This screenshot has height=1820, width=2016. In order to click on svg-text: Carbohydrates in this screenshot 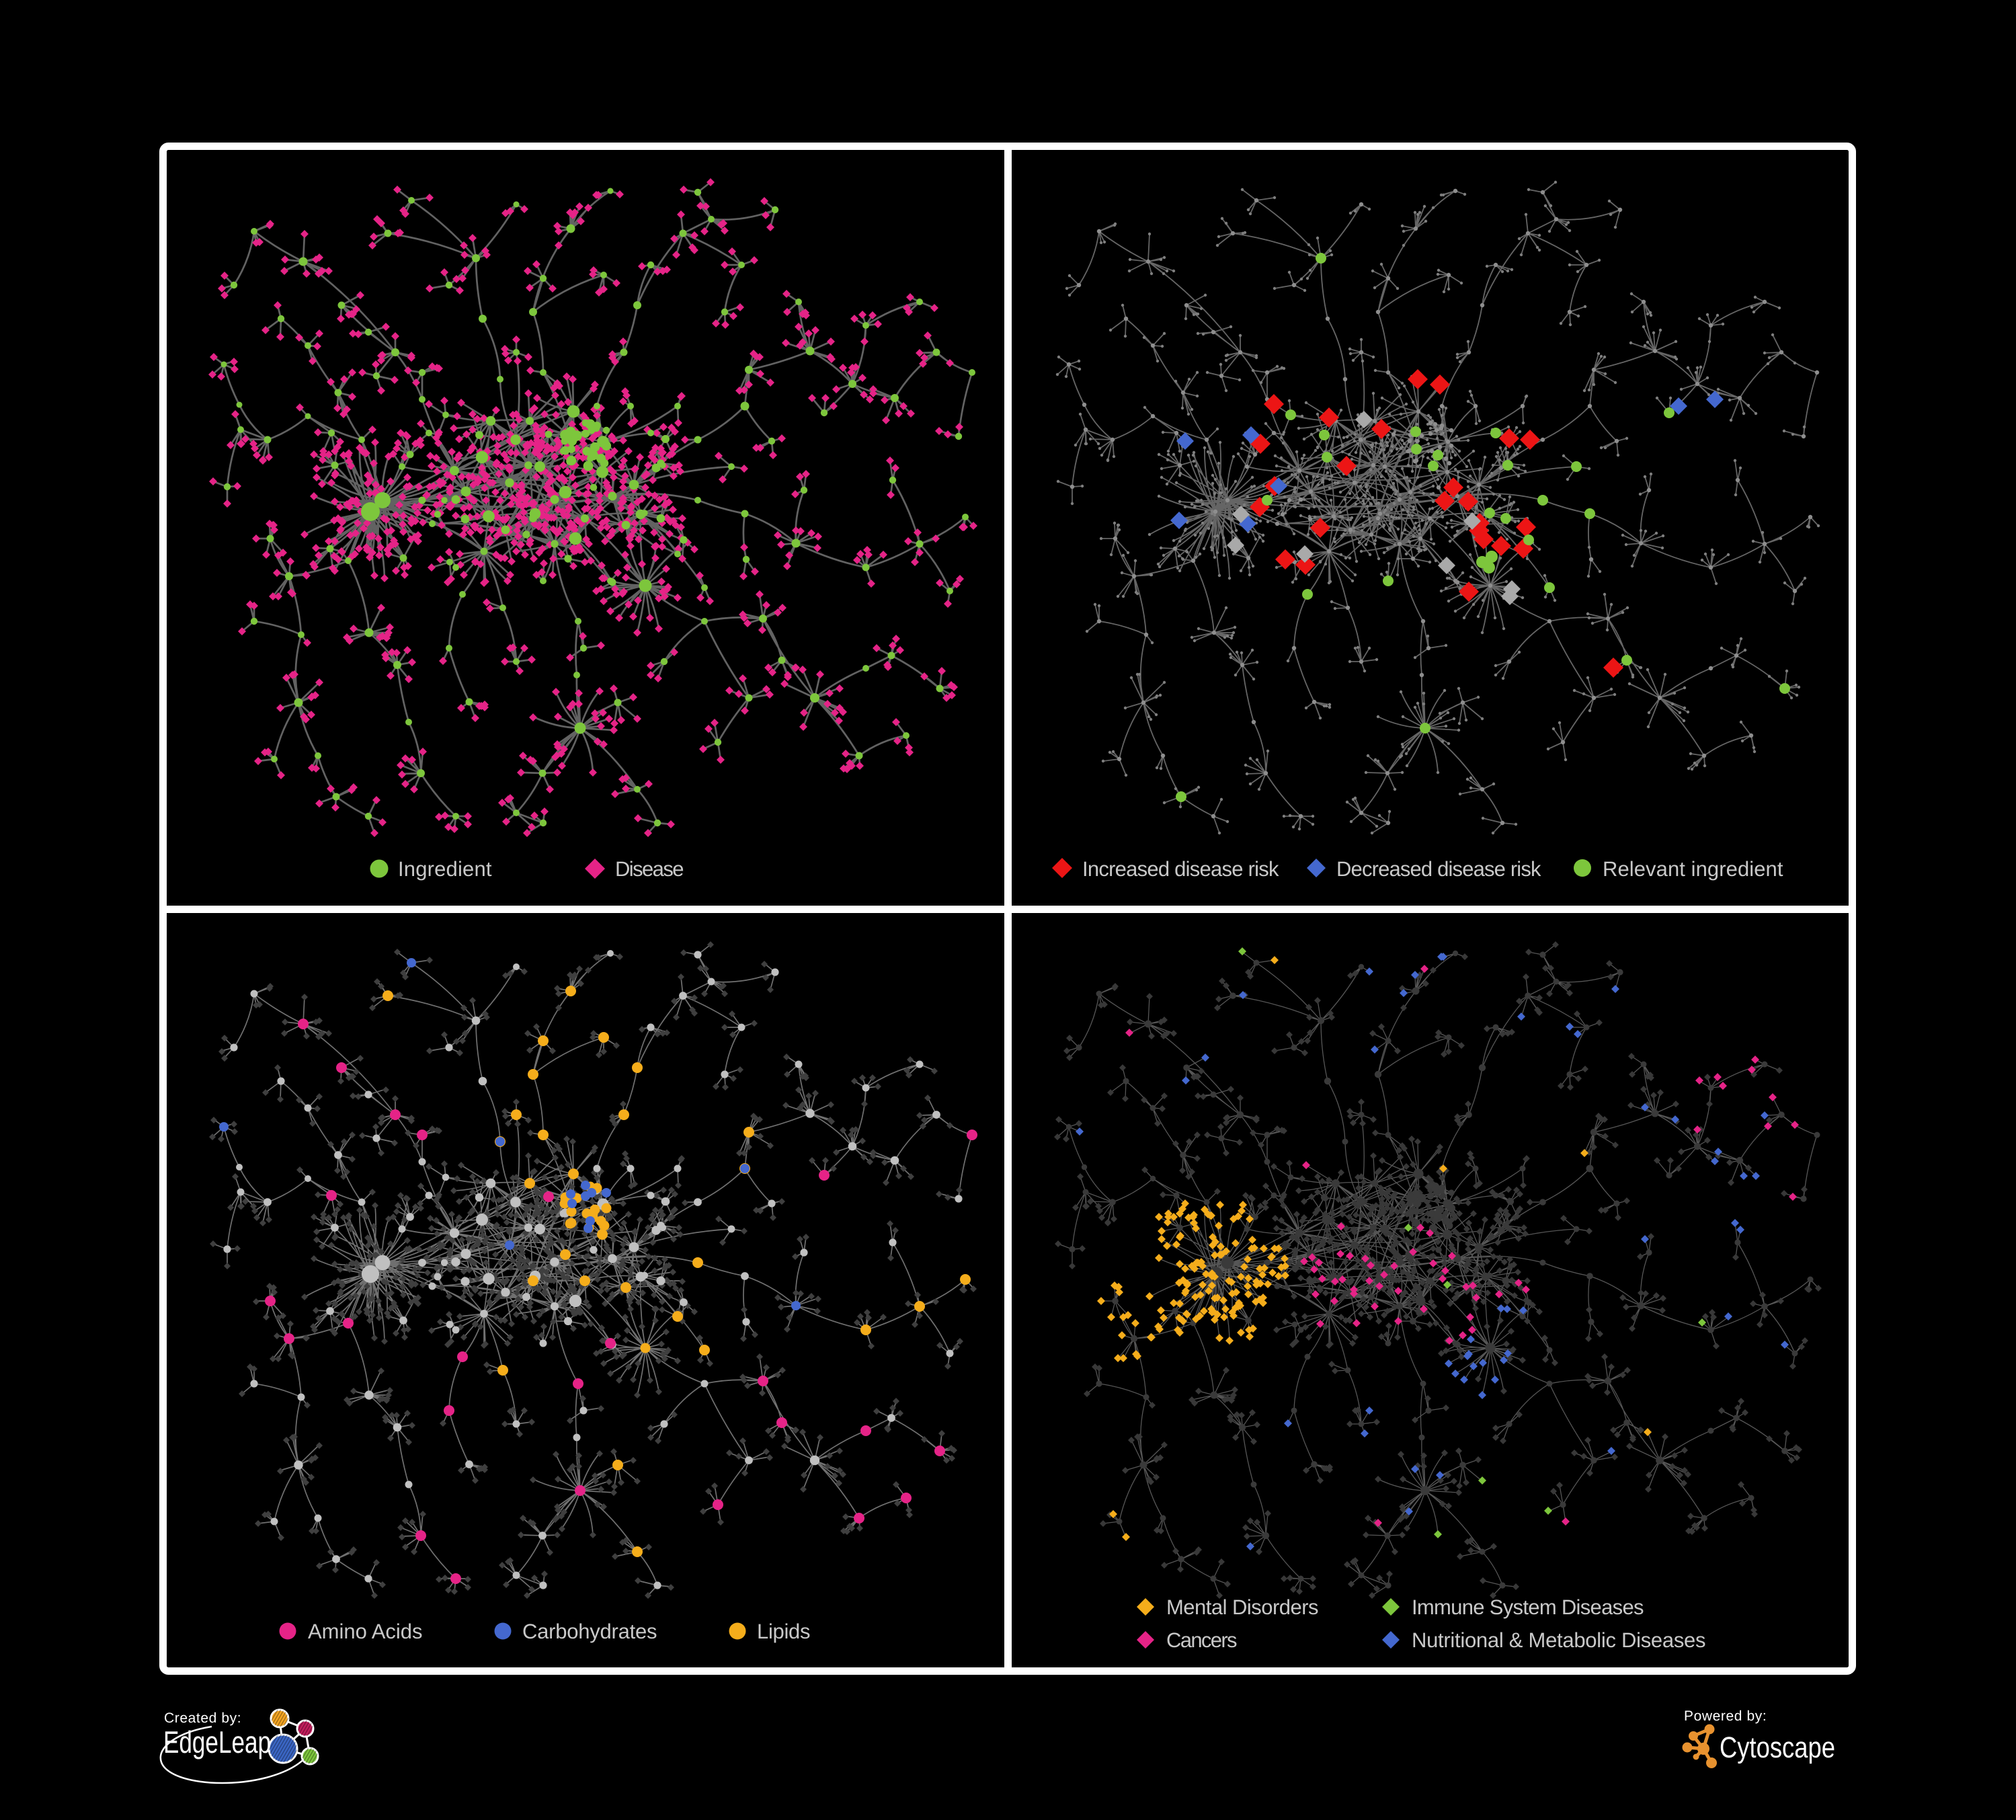, I will do `click(589, 1631)`.